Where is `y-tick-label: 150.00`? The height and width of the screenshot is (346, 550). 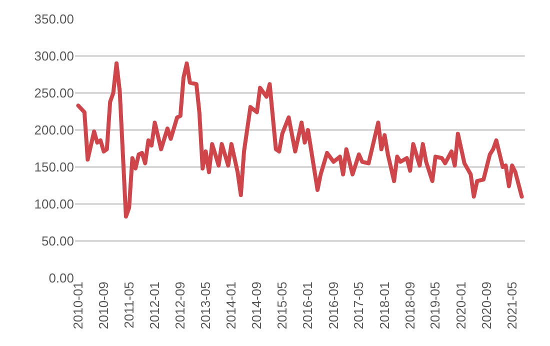 y-tick-label: 150.00 is located at coordinates (54, 167).